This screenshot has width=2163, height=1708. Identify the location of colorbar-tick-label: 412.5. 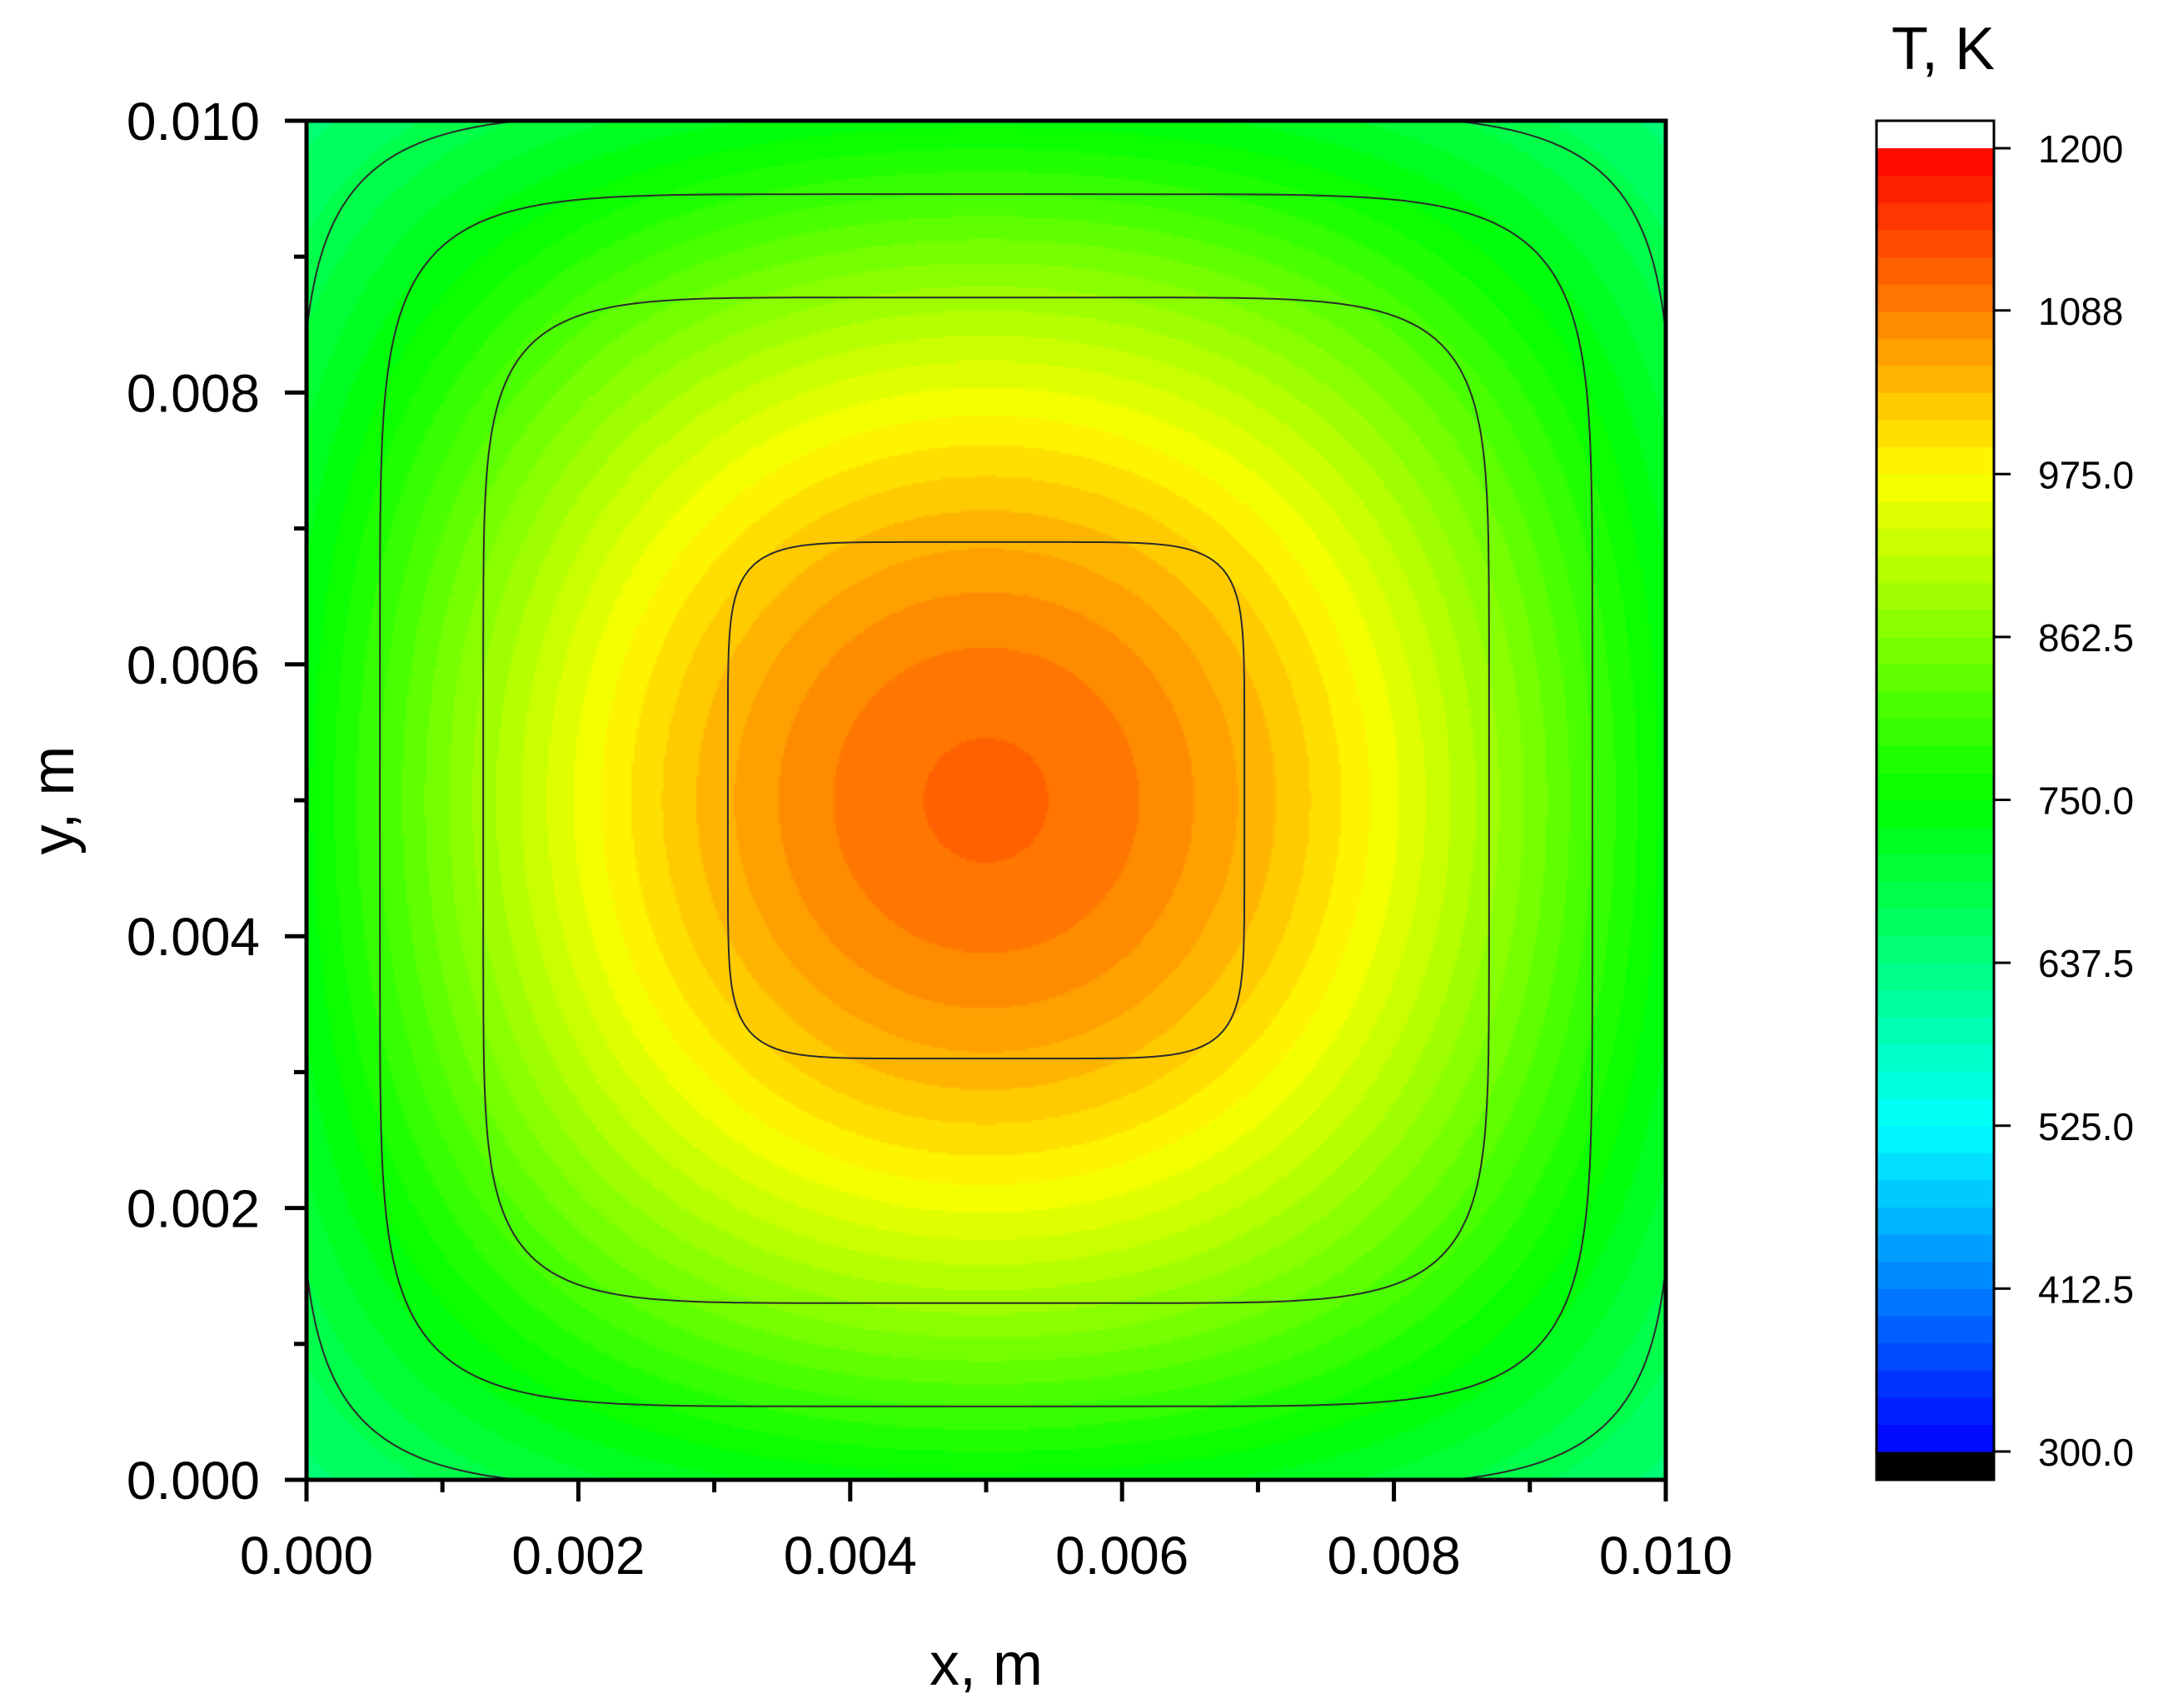
(2086, 1289).